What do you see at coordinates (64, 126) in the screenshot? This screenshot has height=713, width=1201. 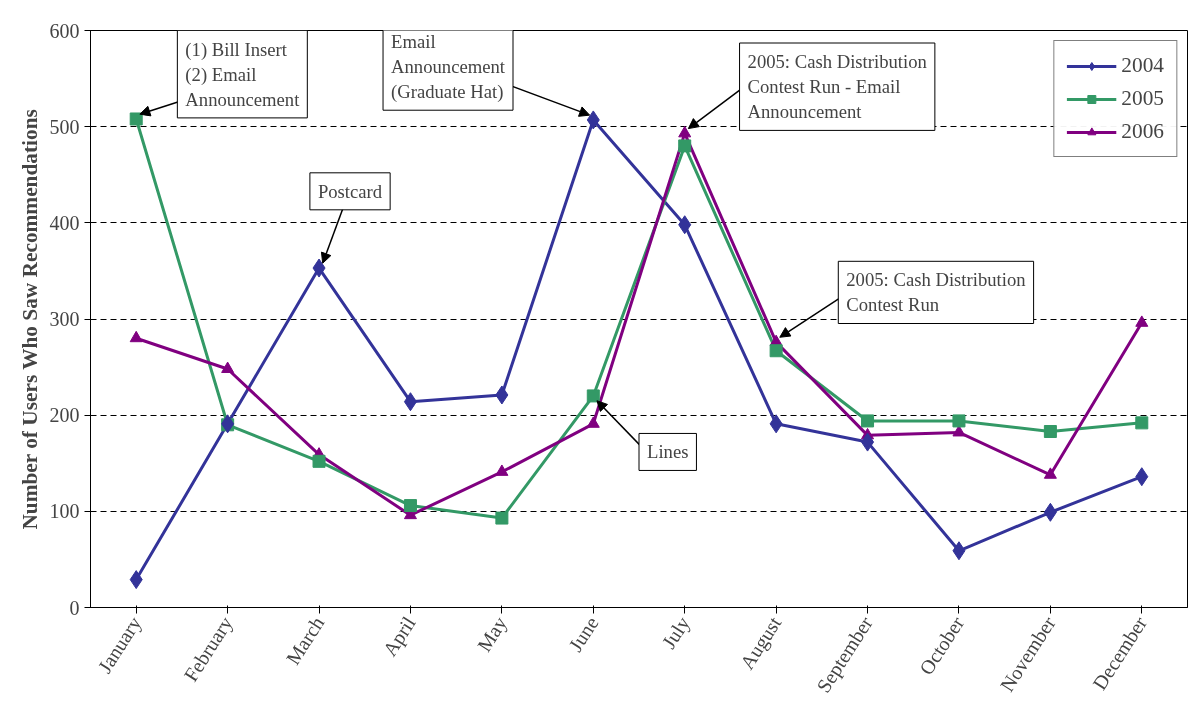 I see `y-tick-label: 500` at bounding box center [64, 126].